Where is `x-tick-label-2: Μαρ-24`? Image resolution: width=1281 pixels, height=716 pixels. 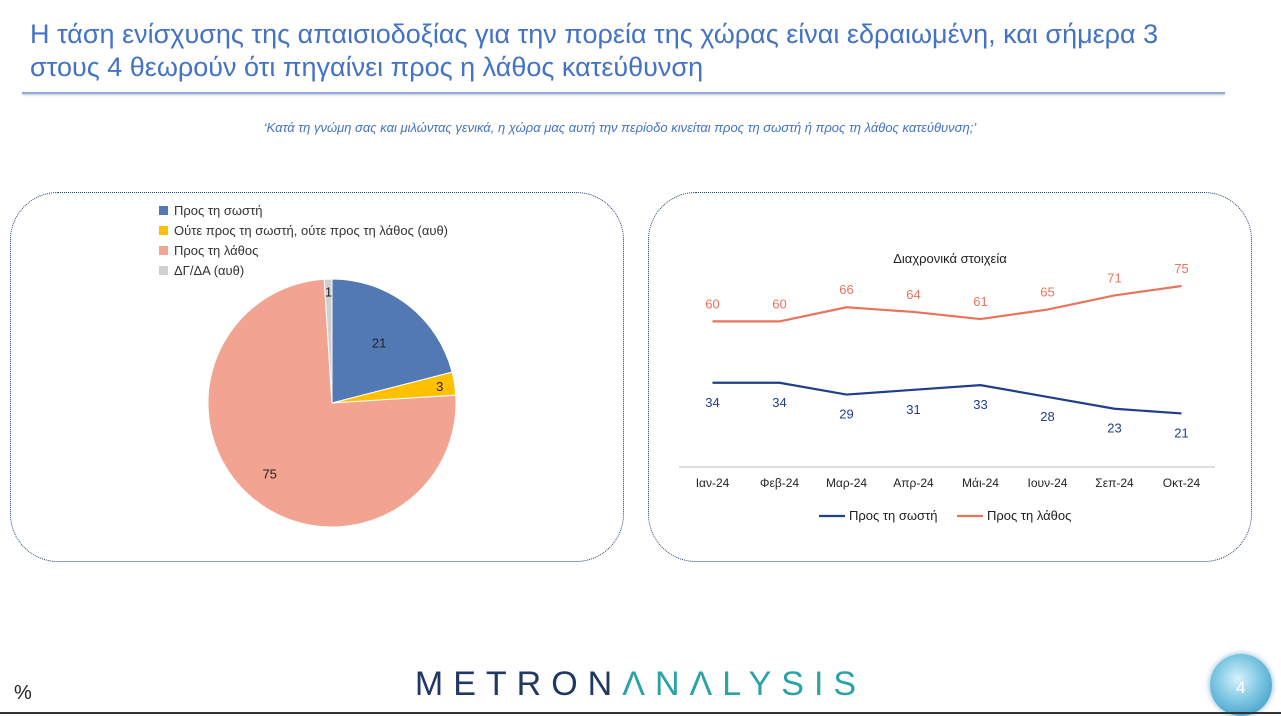
x-tick-label-2: Μαρ-24 is located at coordinates (846, 483).